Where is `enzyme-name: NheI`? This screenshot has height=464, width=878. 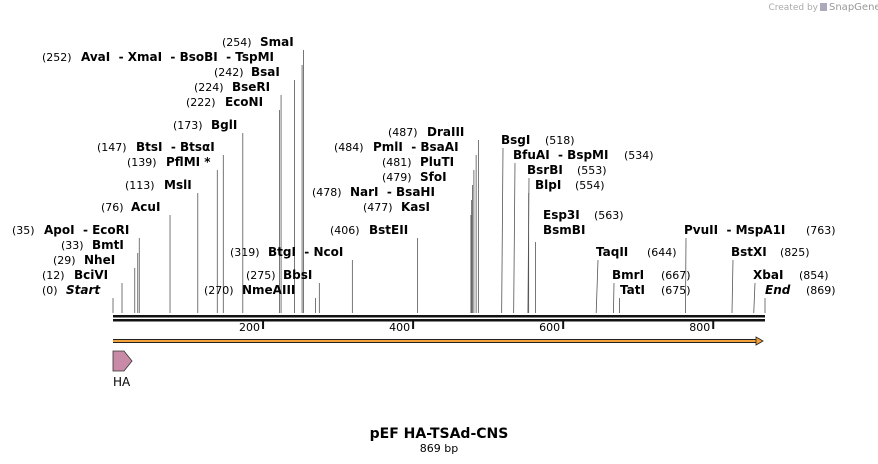
enzyme-name: NheI is located at coordinates (99, 260).